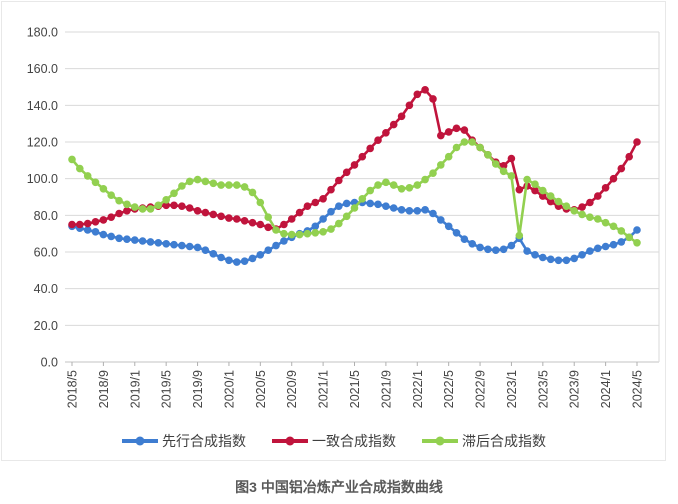 This screenshot has height=504, width=678. Describe the element at coordinates (261, 389) in the screenshot. I see `x-tick-label: 2020/5` at that location.